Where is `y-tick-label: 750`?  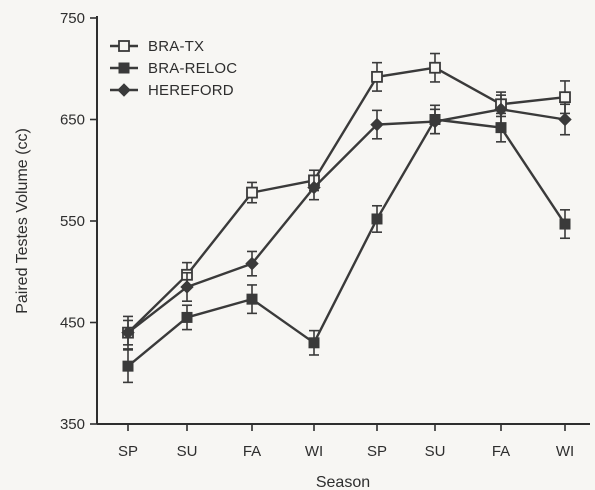 y-tick-label: 750 is located at coordinates (72, 18).